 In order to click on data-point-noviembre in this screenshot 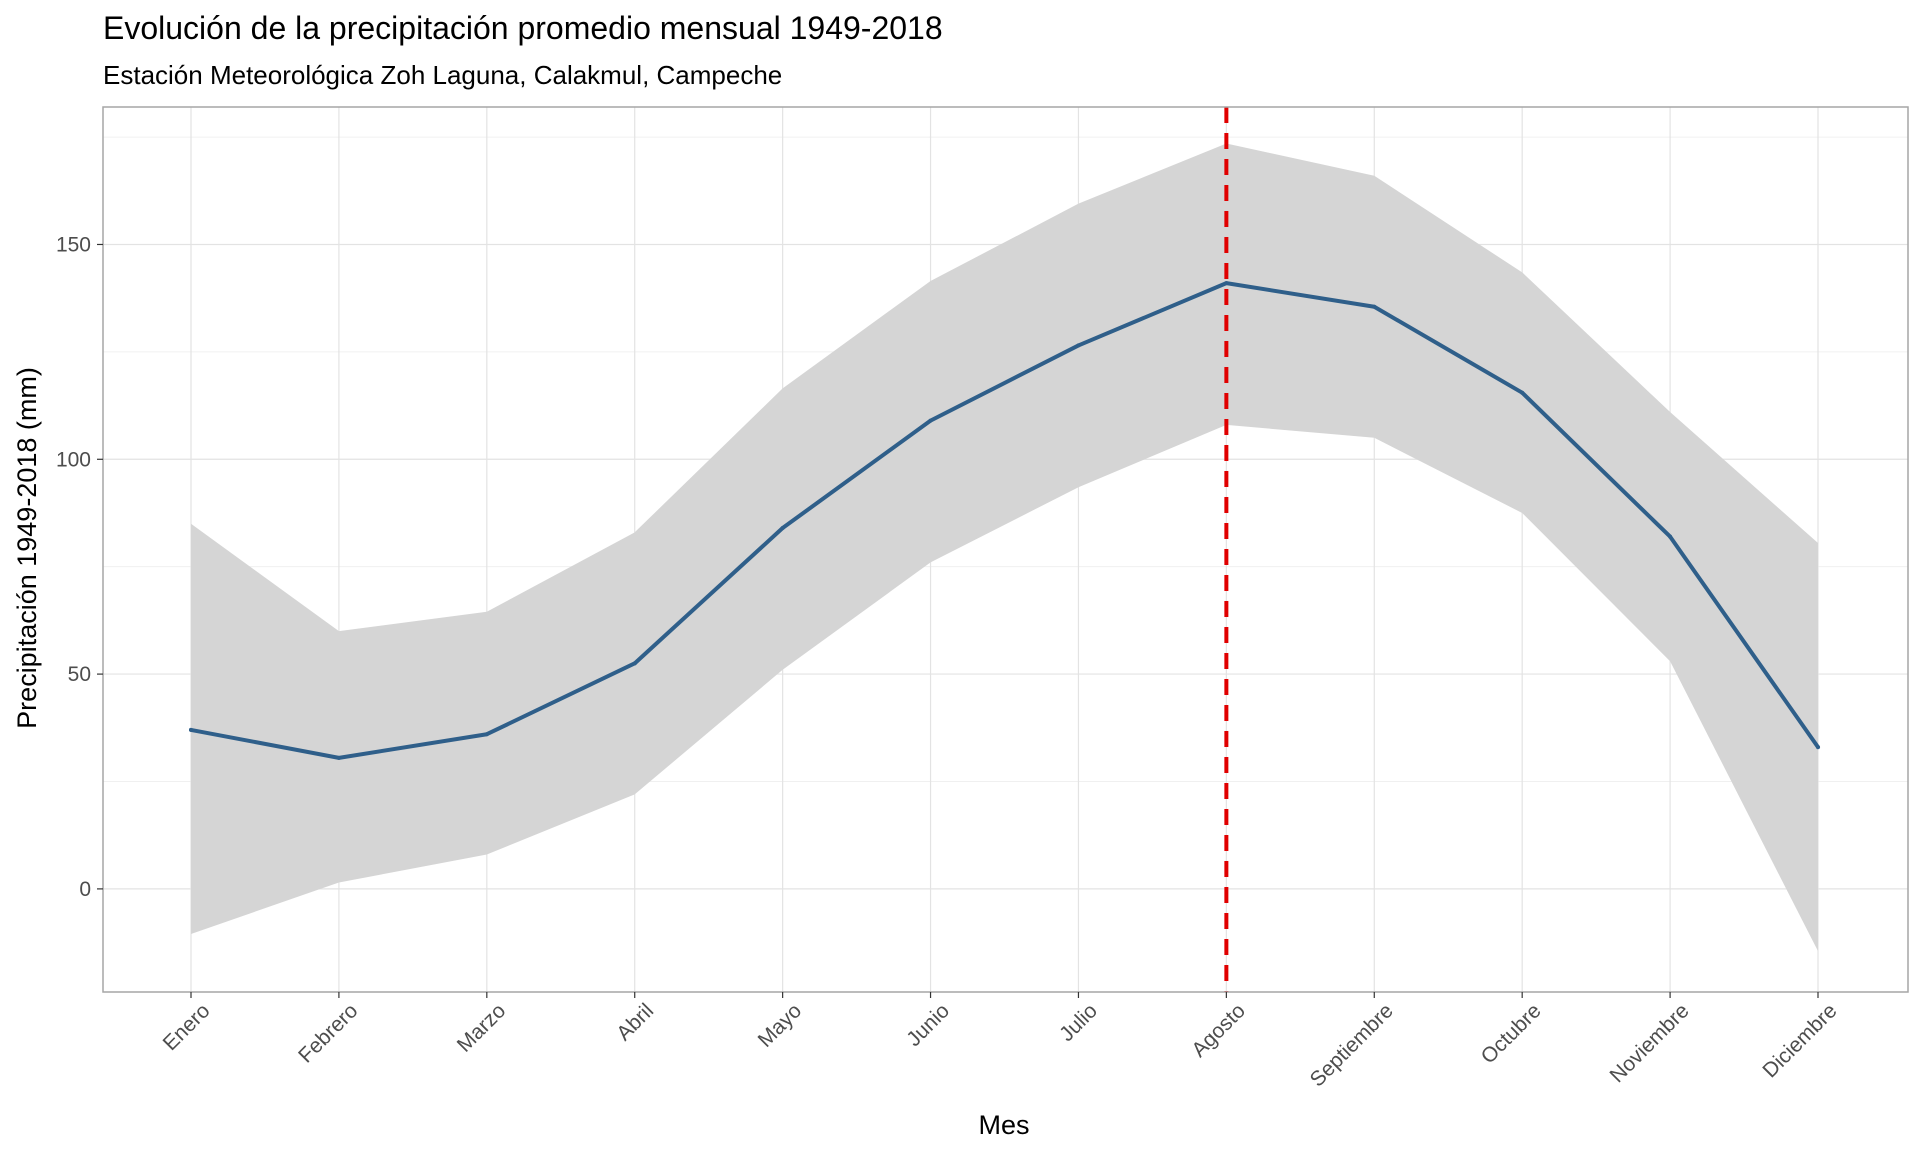, I will do `click(1670, 536)`.